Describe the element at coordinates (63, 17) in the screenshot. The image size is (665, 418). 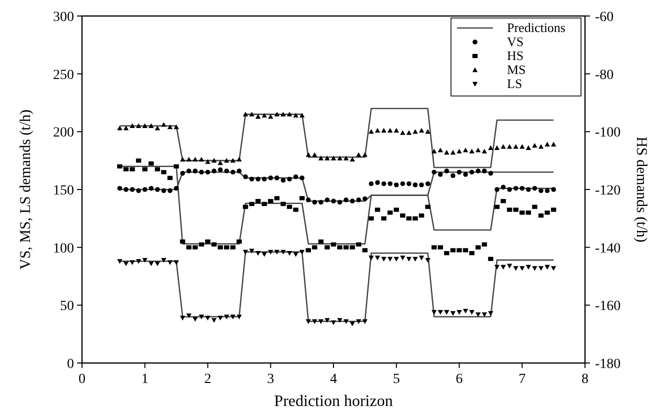
I see `y-tick-label: 300` at that location.